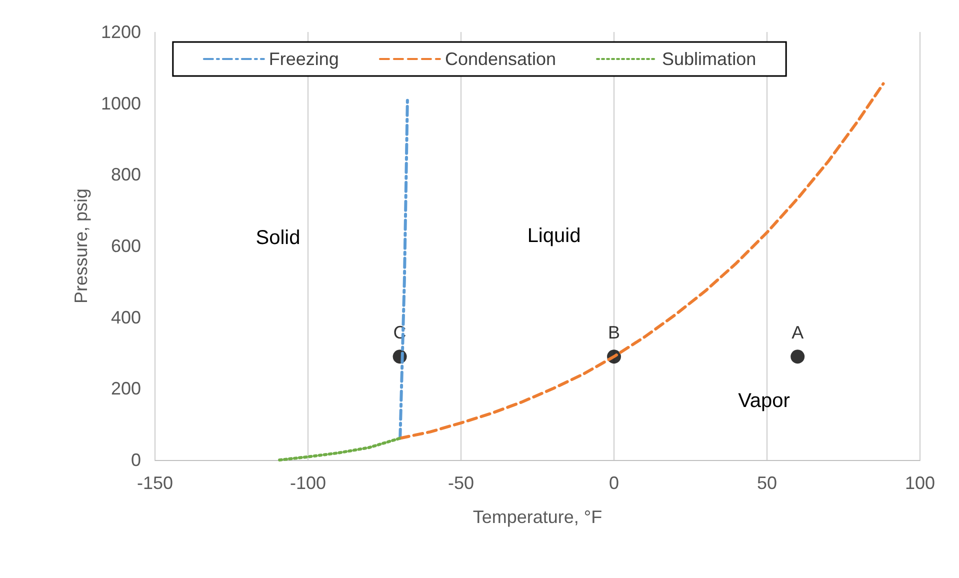 Image resolution: width=959 pixels, height=578 pixels. I want to click on x-tick-label: -150, so click(155, 483).